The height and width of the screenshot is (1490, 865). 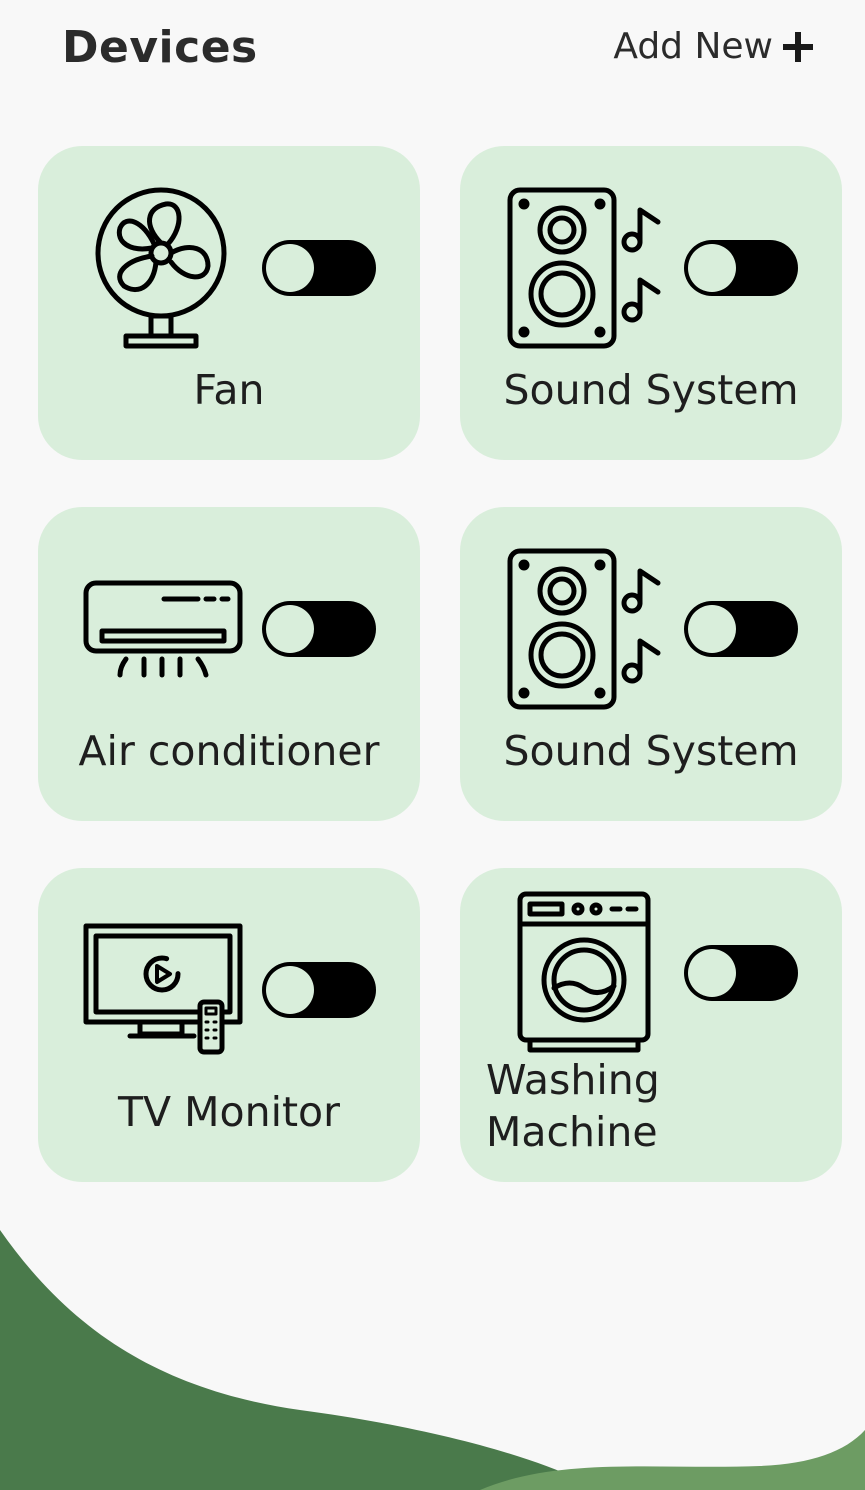 I want to click on device-card-tv-monitor: TV Monitor, so click(x=229, y=1025).